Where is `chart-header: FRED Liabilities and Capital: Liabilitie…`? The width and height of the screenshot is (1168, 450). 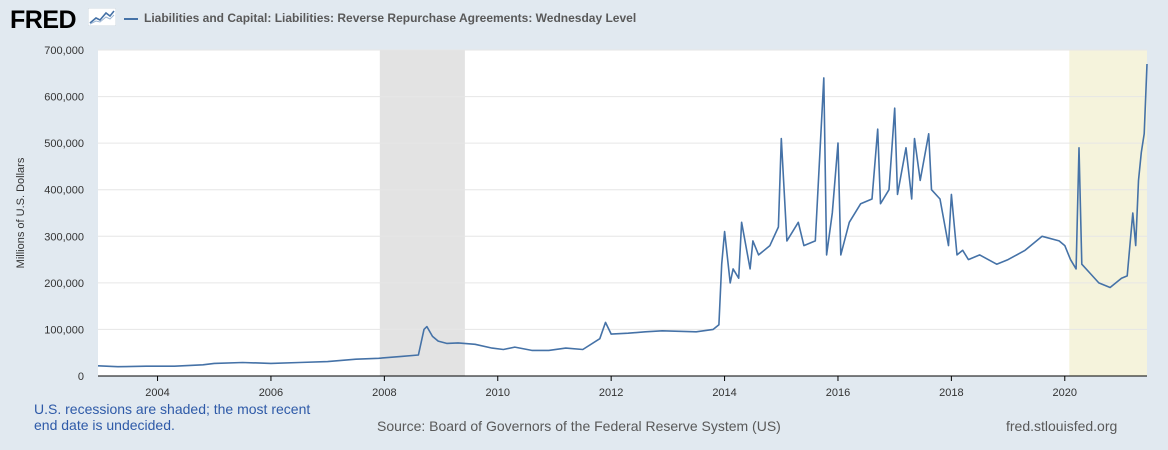
chart-header: FRED Liabilities and Capital: Liabilitie… is located at coordinates (584, 20).